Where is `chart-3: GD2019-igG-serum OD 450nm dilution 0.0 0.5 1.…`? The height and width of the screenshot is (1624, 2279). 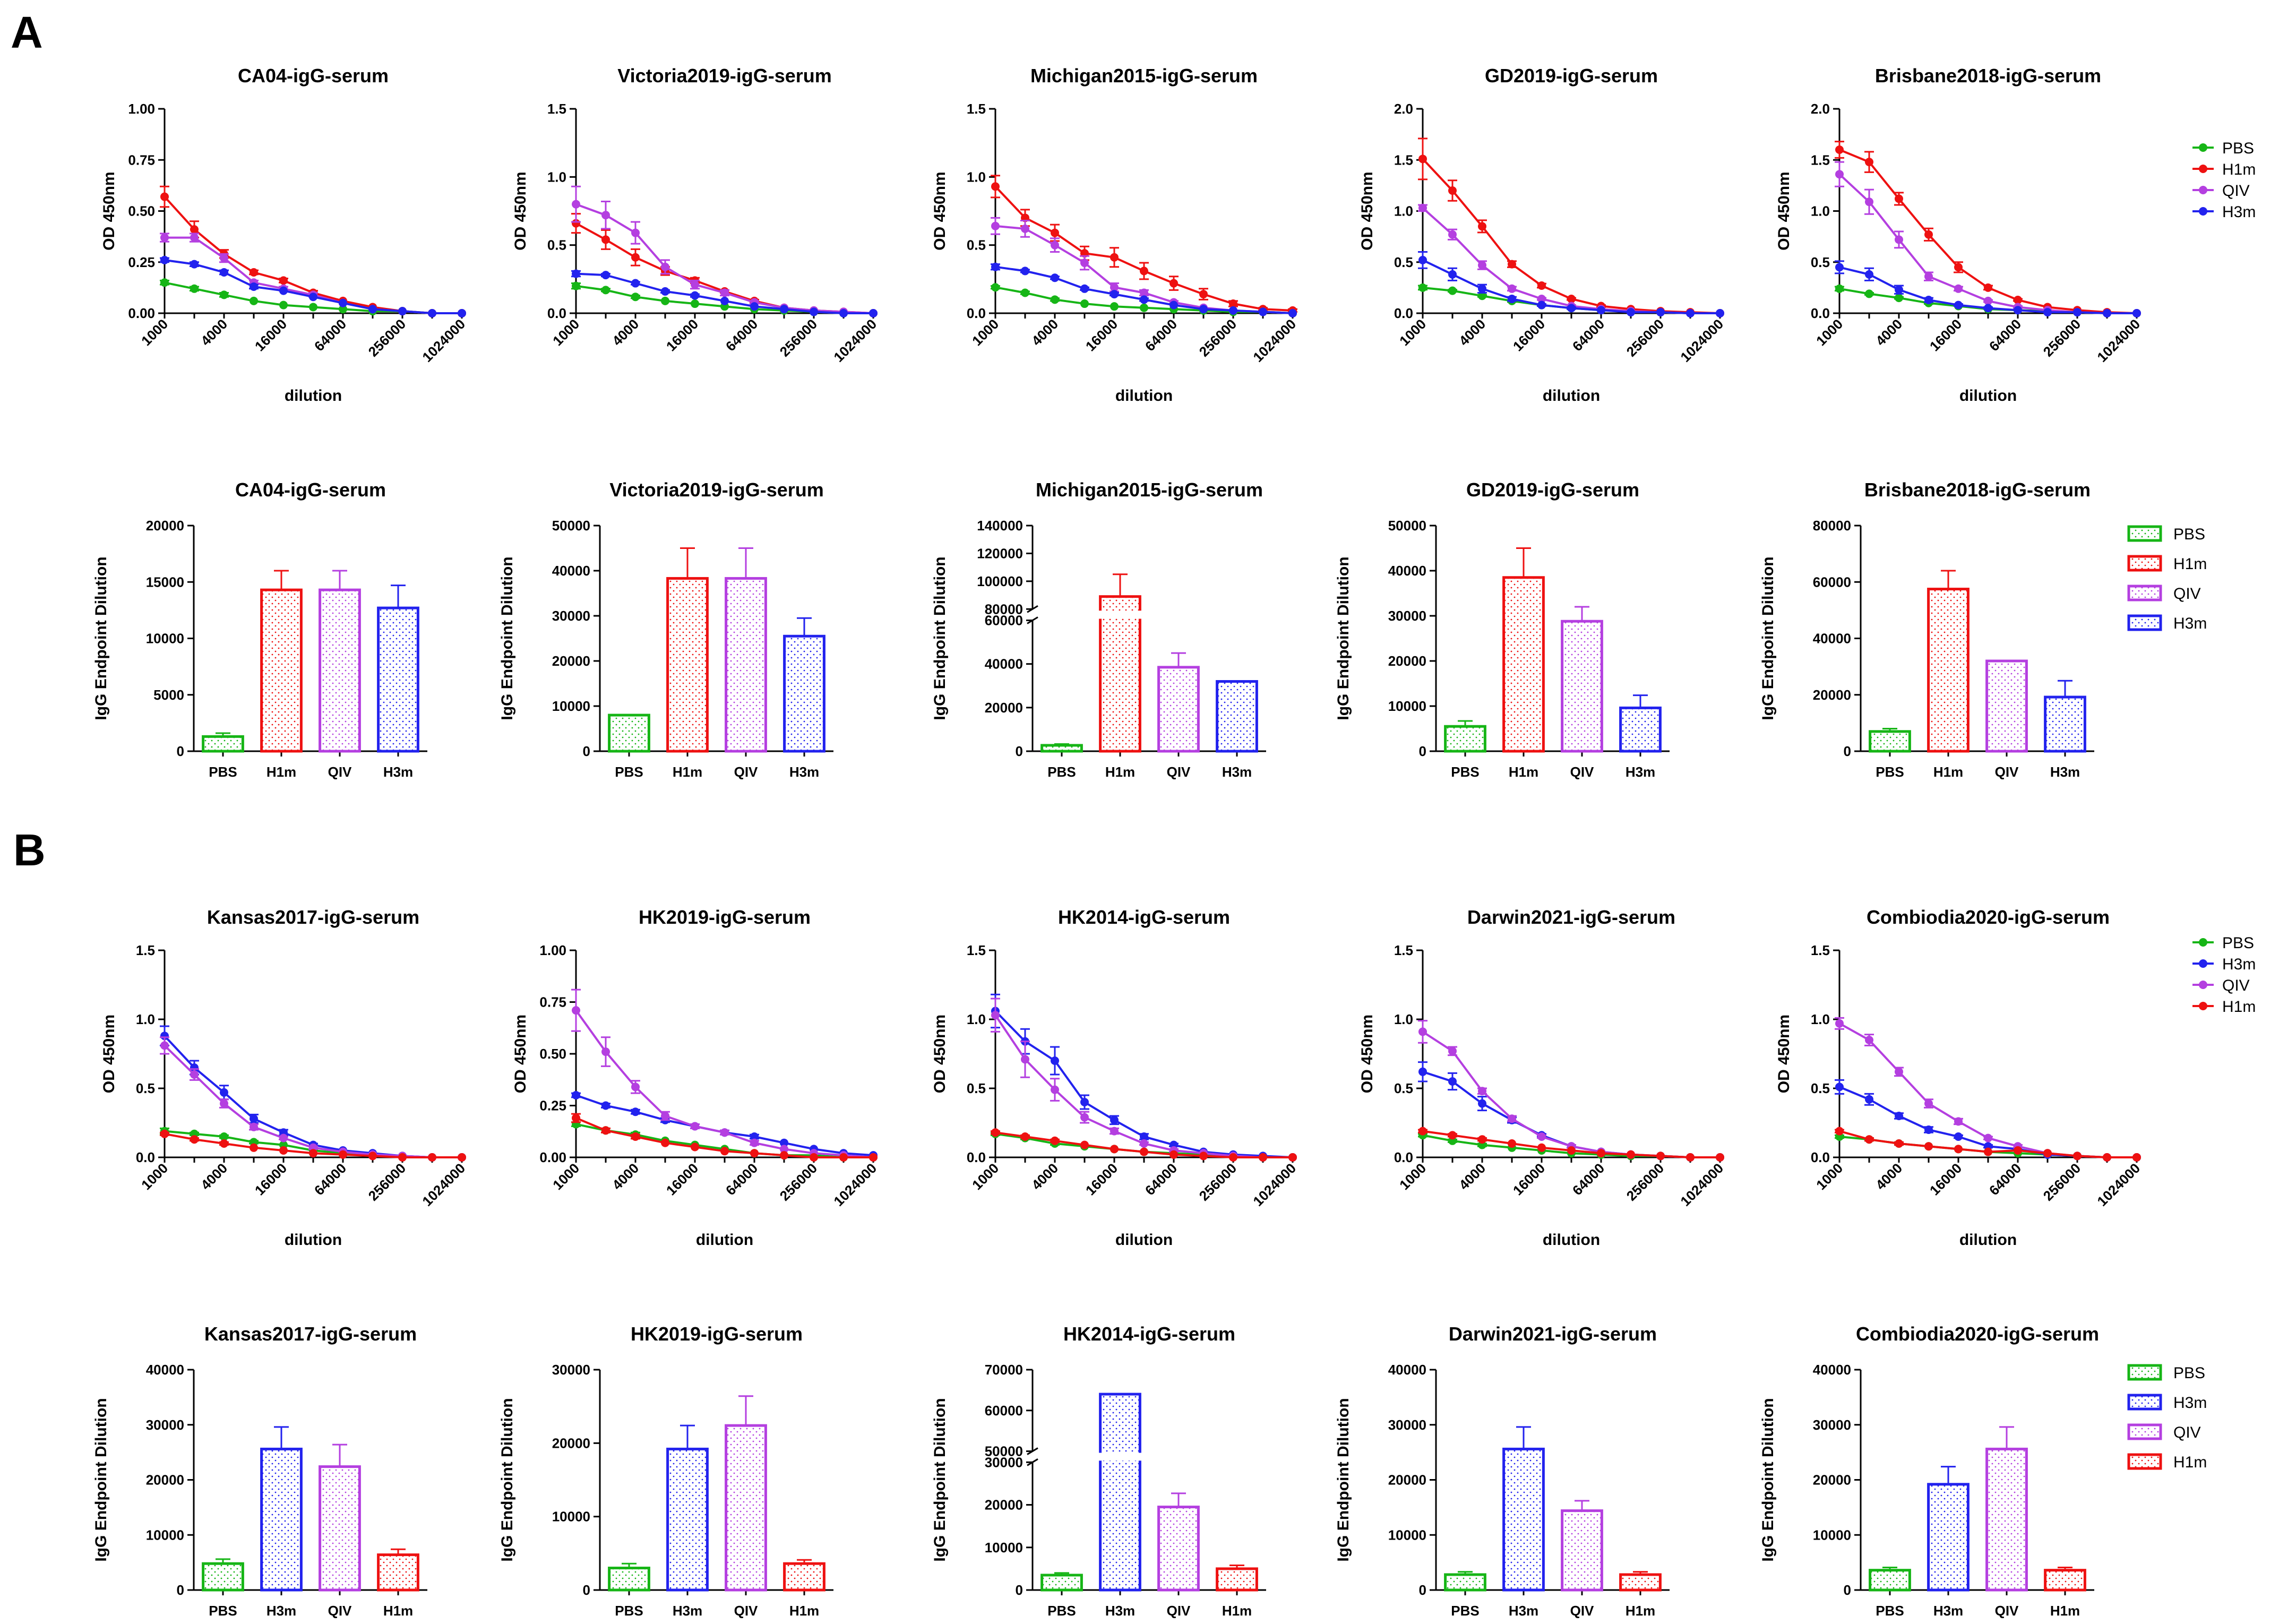
chart-3: GD2019-igG-serum OD 450nm dilution 0.0 0.5 1.… is located at coordinates (1542, 235).